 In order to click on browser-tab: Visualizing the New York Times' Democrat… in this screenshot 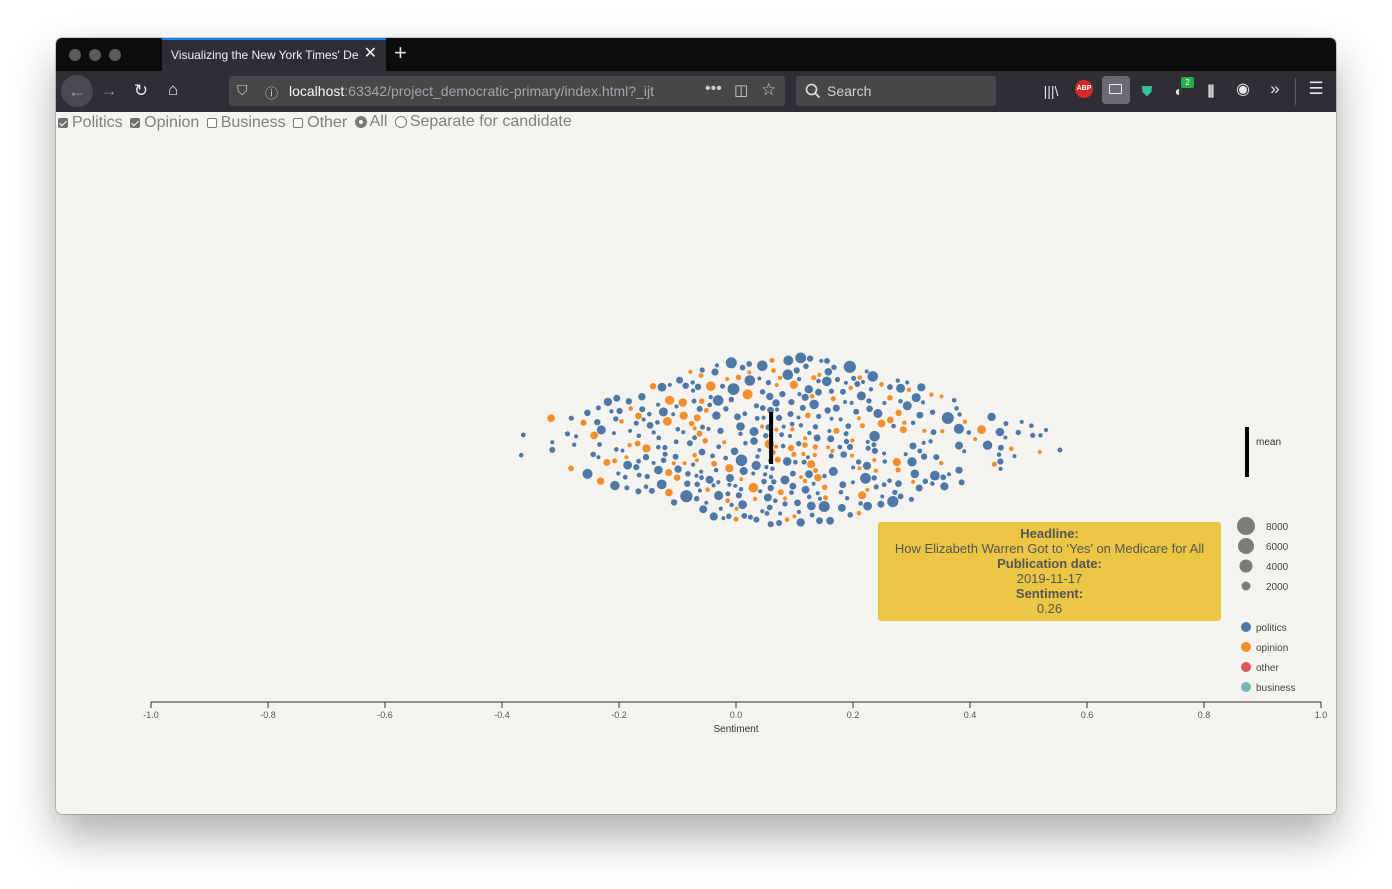, I will do `click(274, 54)`.